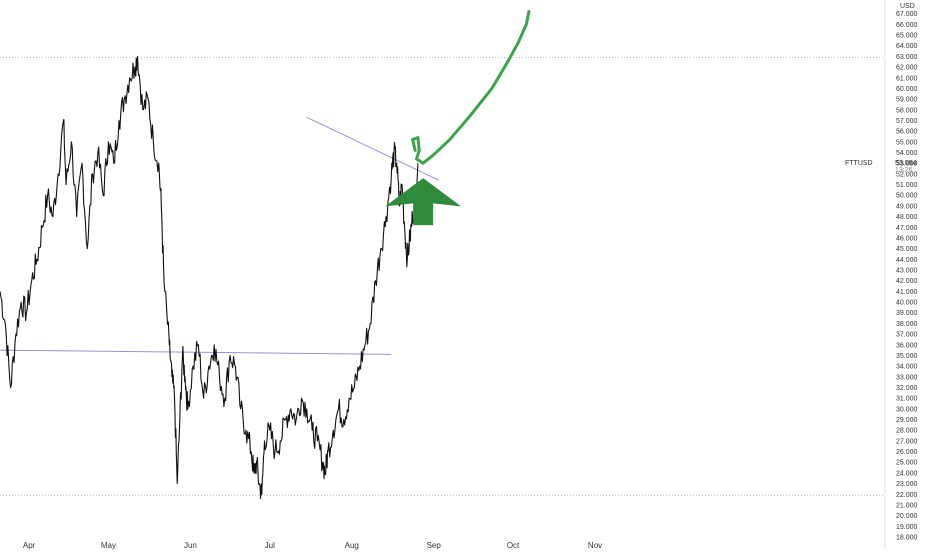 This screenshot has height=555, width=932. I want to click on x-axis: Apr May Jun Jul Aug Sep Oct Nov, so click(312, 545).